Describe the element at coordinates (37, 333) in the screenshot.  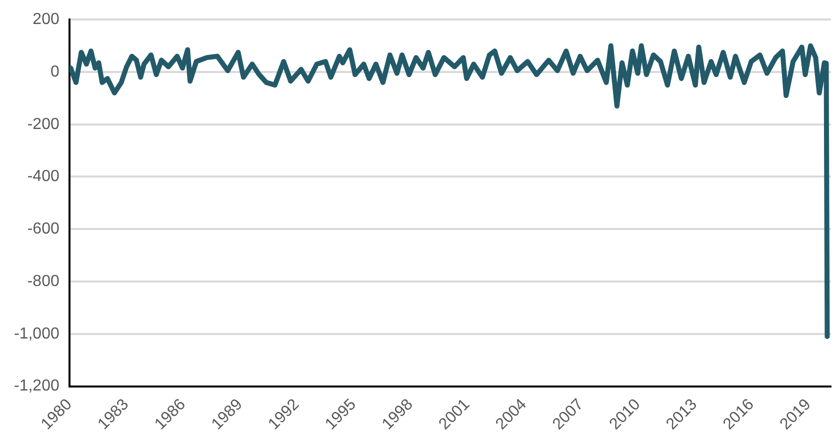
I see `y-tick-label: -1,000` at that location.